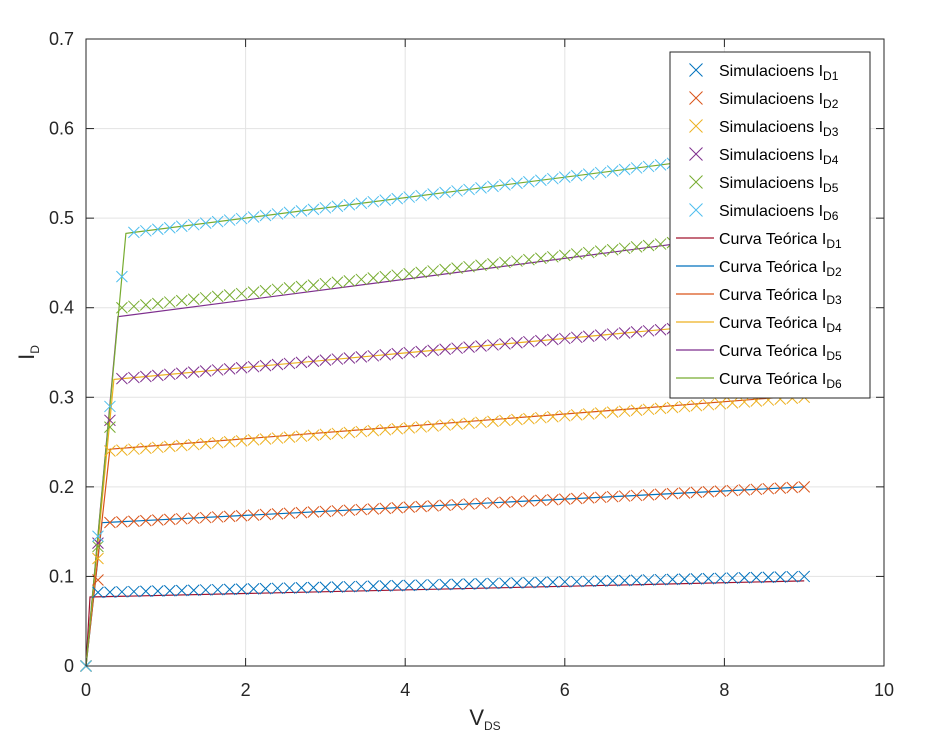  Describe the element at coordinates (724, 690) in the screenshot. I see `x-tick-label: 8` at that location.